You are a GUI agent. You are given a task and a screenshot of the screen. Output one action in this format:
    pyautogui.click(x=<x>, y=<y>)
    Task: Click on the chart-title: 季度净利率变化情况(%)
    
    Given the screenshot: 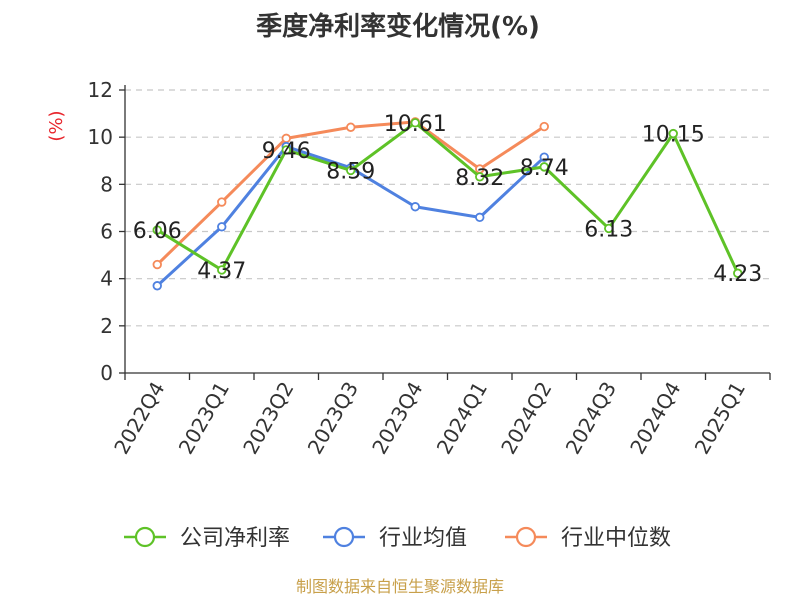 What is the action you would take?
    pyautogui.click(x=398, y=26)
    